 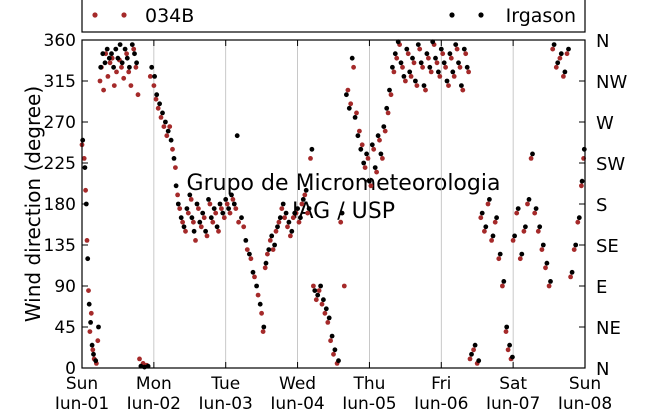 What do you see at coordinates (333, 16) in the screenshot?
I see `legend-box` at bounding box center [333, 16].